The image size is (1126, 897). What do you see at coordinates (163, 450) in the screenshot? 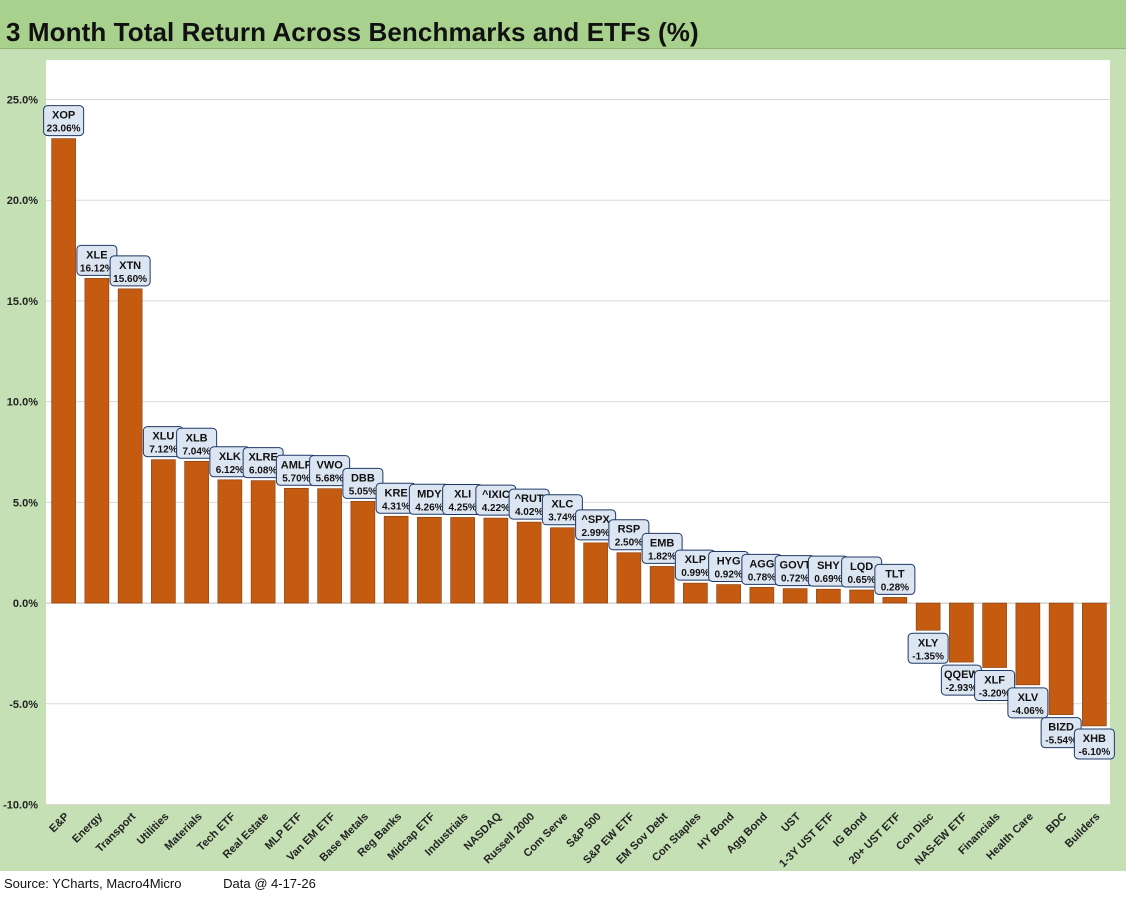
I see `data-label-value: 7.12%` at bounding box center [163, 450].